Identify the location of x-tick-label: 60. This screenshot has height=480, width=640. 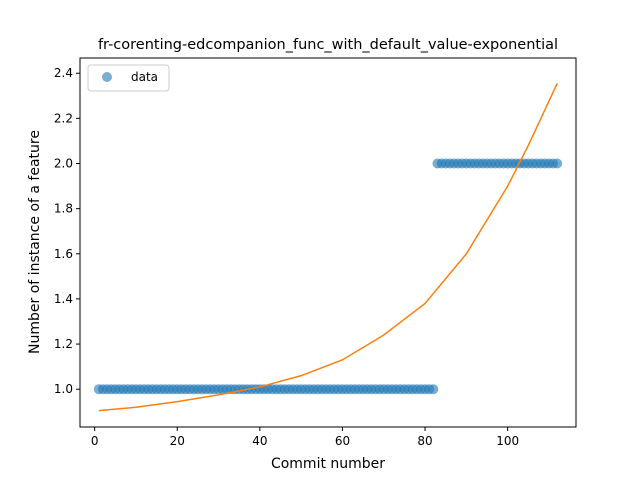
(342, 441).